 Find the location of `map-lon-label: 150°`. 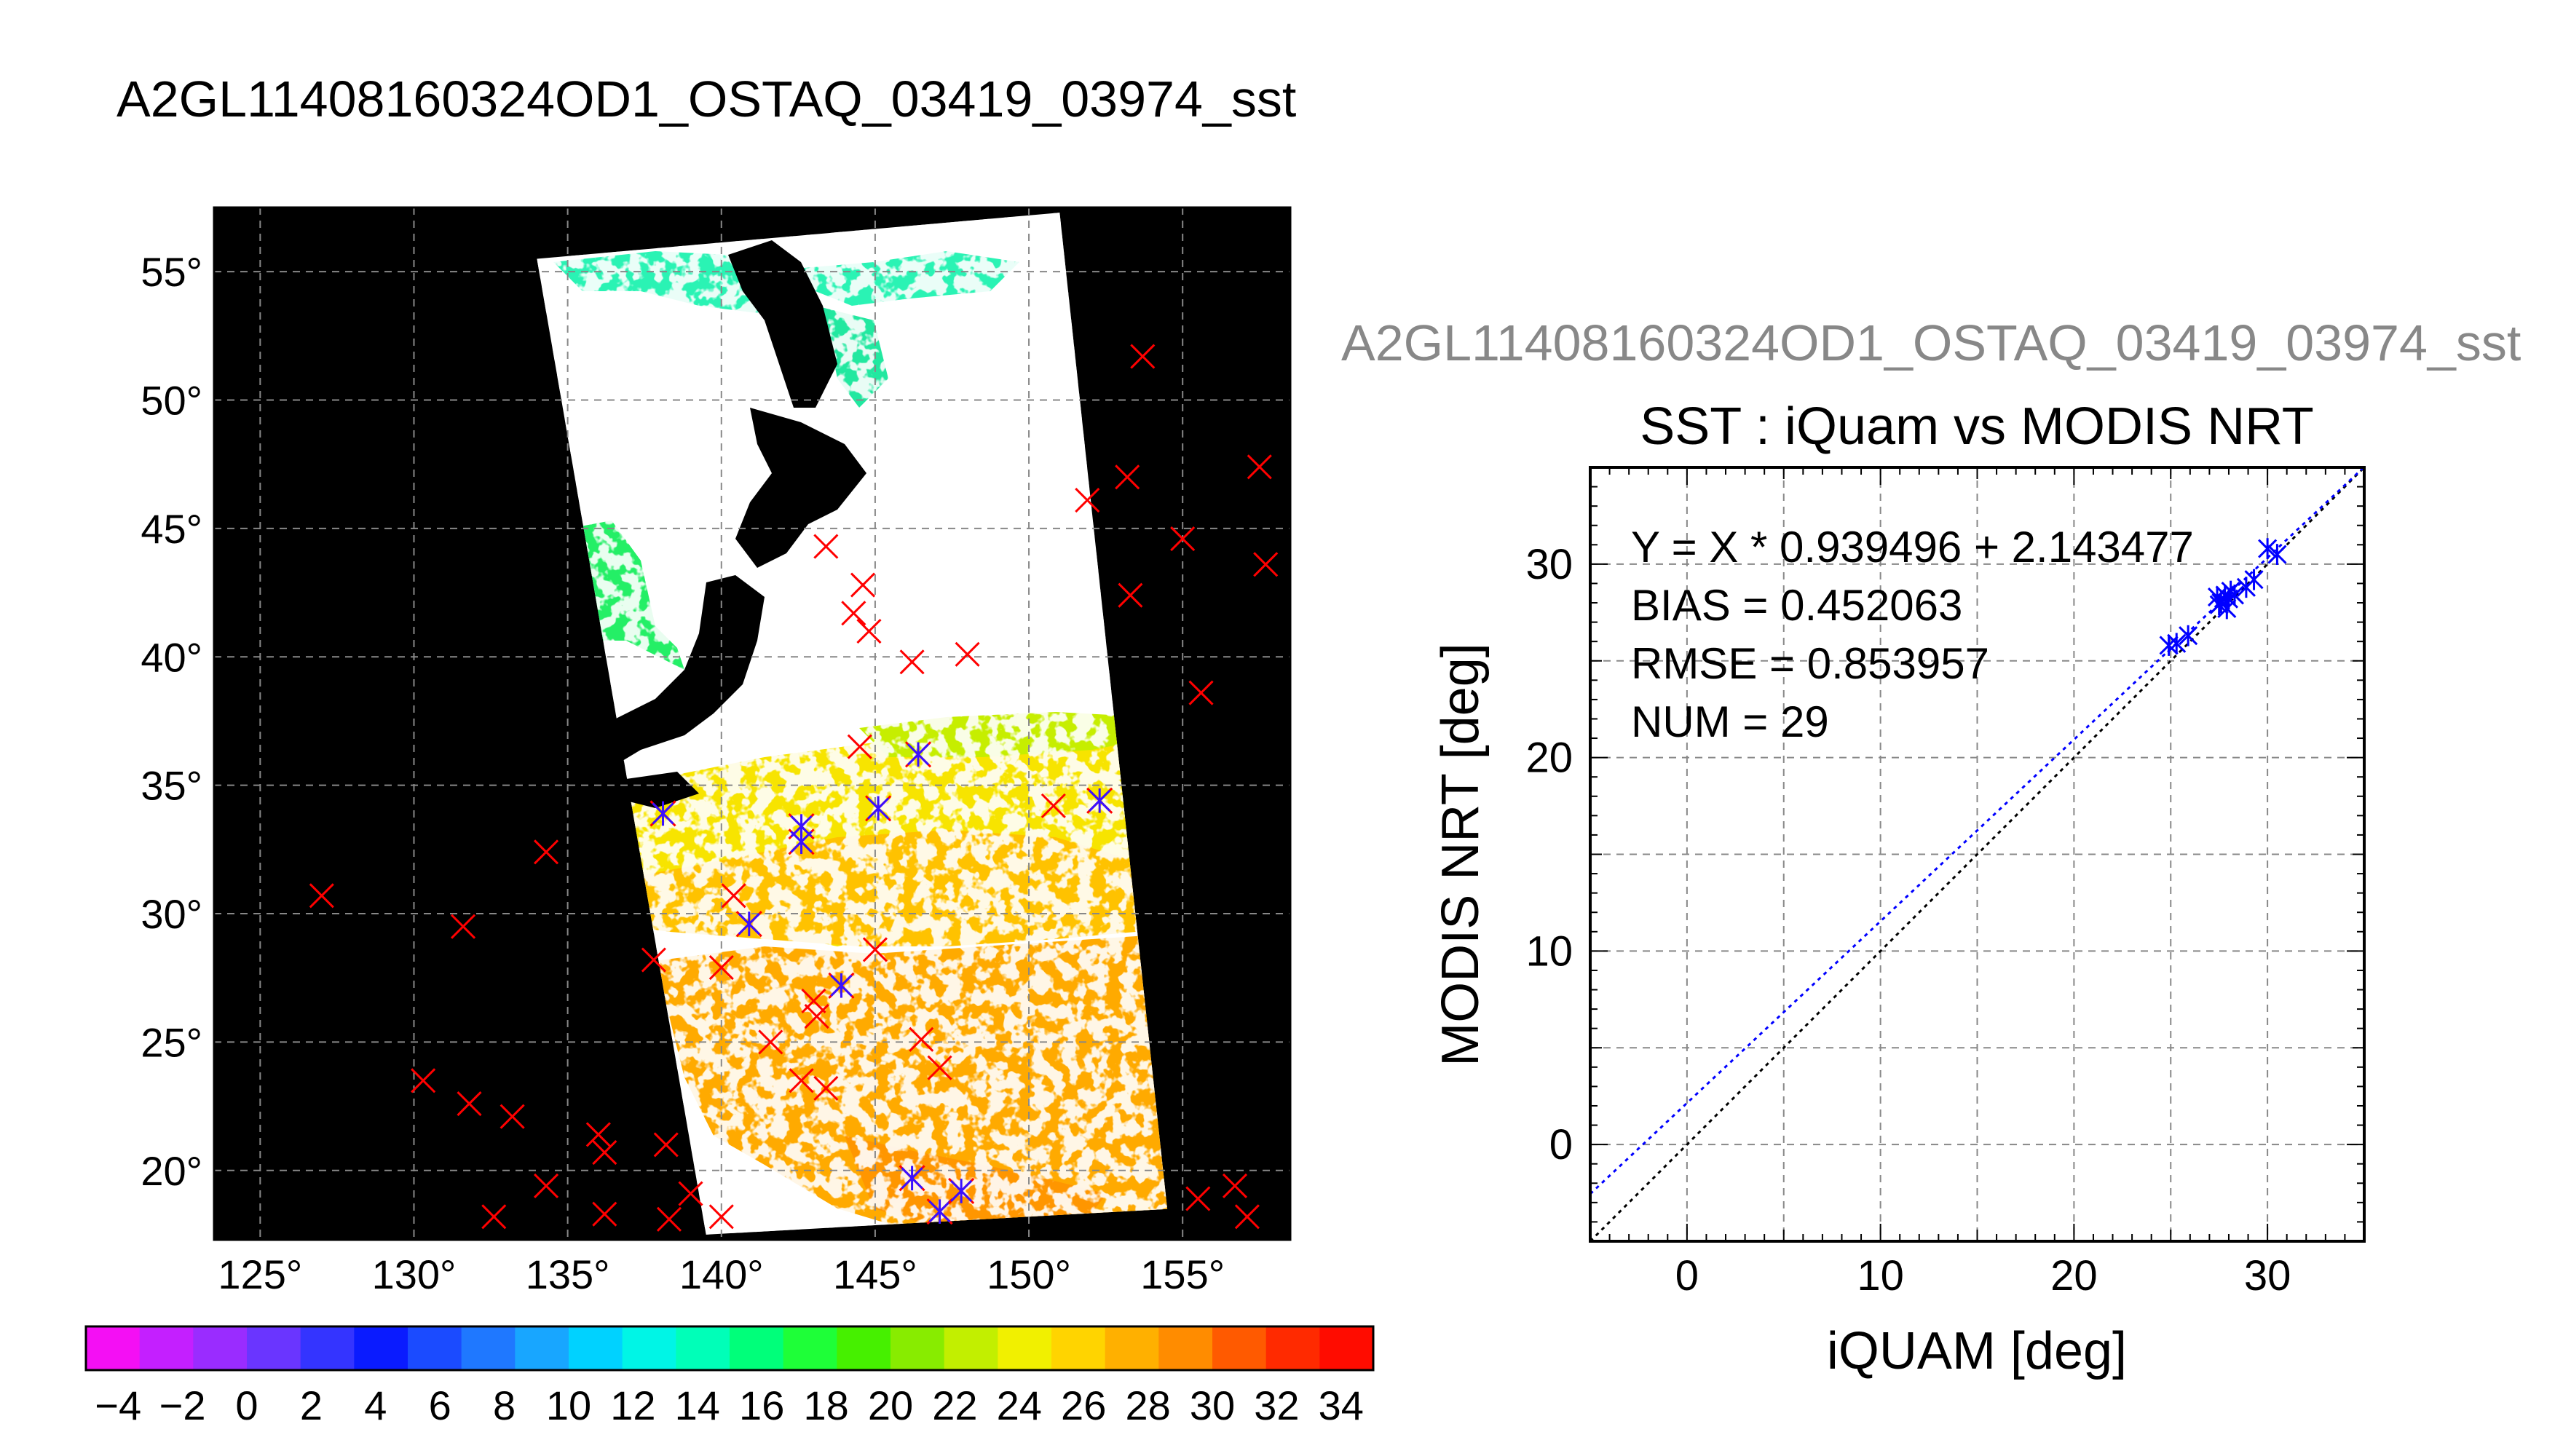

map-lon-label: 150° is located at coordinates (1029, 1274).